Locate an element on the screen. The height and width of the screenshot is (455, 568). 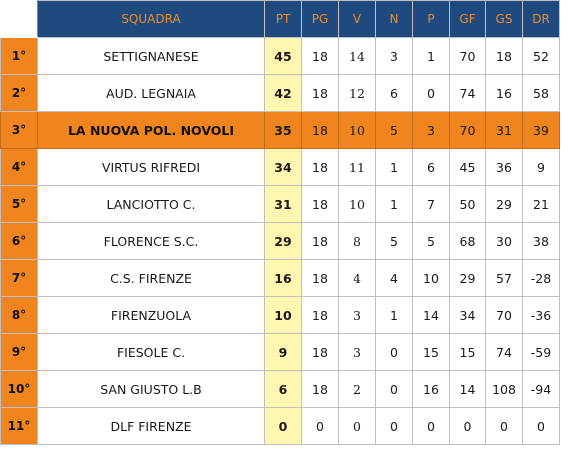
drawn-cell: 3 is located at coordinates (394, 56).